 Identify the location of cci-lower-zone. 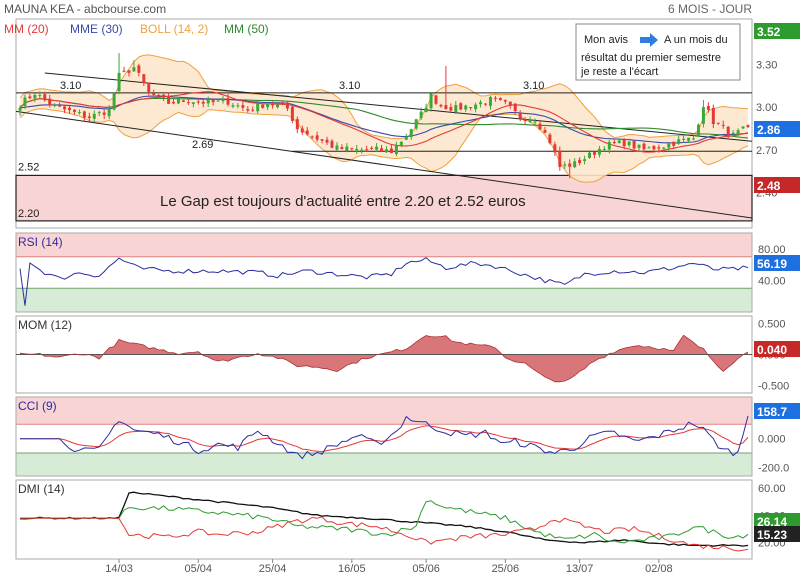
(384, 464).